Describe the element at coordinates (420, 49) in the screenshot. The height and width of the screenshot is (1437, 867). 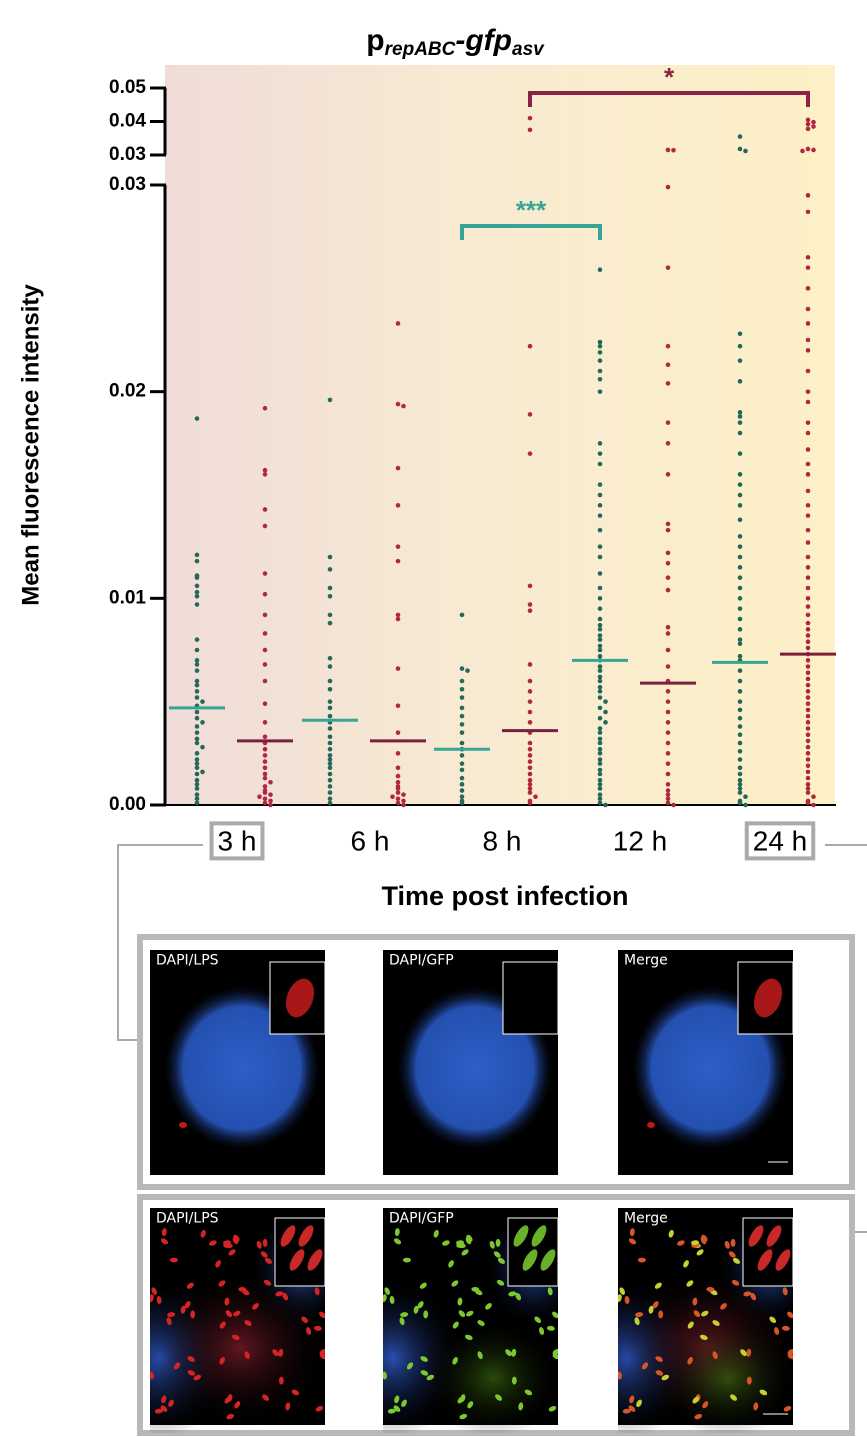
I see `title-sub: repABC` at that location.